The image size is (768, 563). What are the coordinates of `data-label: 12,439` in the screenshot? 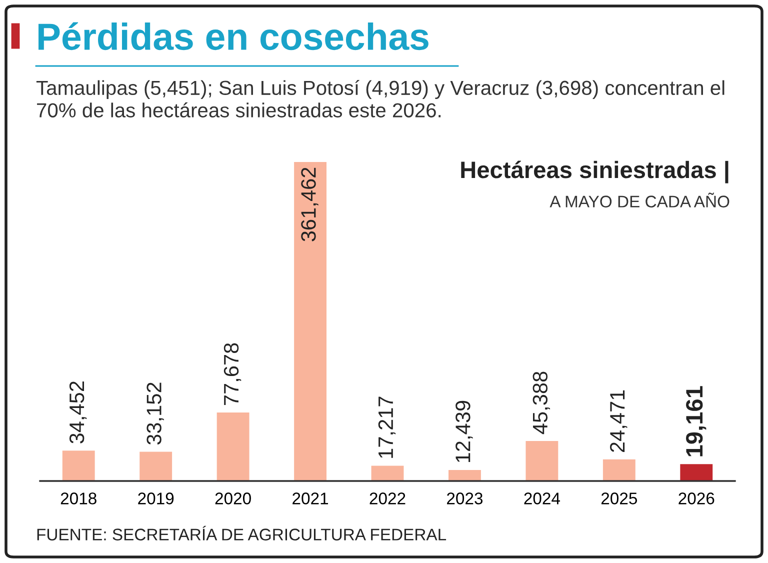 It's located at (464, 431).